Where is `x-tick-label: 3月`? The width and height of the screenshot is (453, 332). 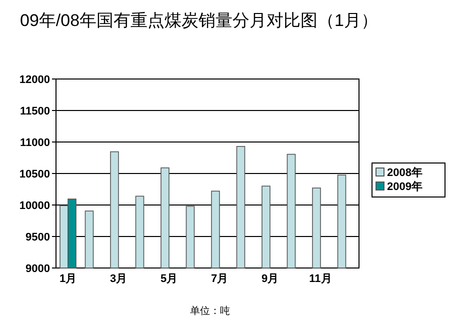 x-tick-label: 3月 is located at coordinates (119, 279).